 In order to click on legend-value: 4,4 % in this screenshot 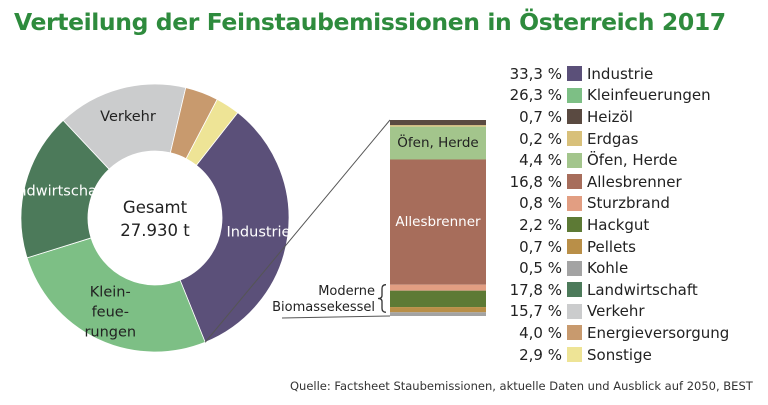, I will do `click(540, 160)`.